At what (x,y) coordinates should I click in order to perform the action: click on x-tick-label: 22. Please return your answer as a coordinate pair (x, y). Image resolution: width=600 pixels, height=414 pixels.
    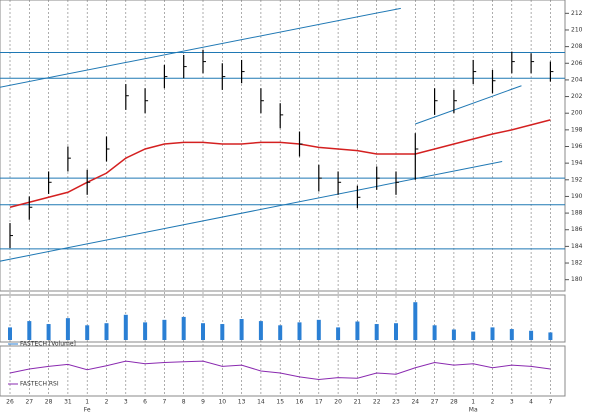
    Looking at the image, I should click on (377, 402).